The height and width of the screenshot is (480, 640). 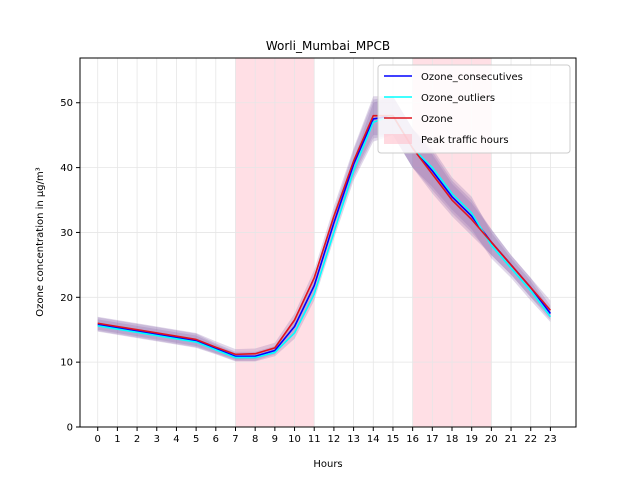 What do you see at coordinates (472, 77) in the screenshot?
I see `legend-entry-label: Ozone_consecutives` at bounding box center [472, 77].